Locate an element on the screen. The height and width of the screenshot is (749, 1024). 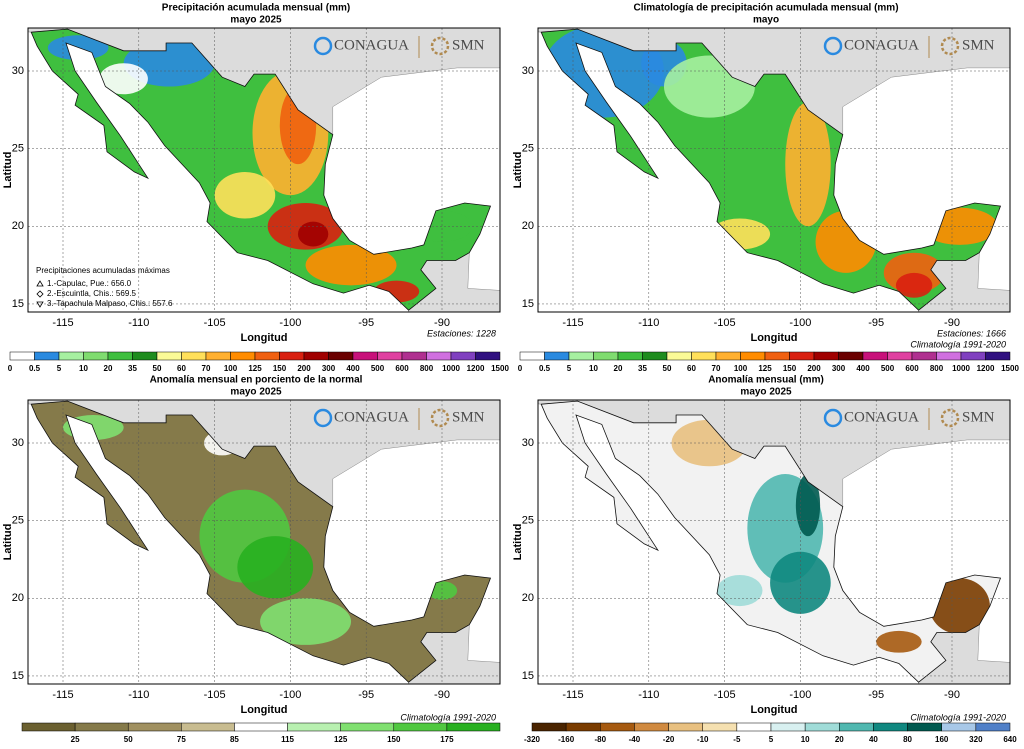
colorbar-label: 60 is located at coordinates (691, 368).